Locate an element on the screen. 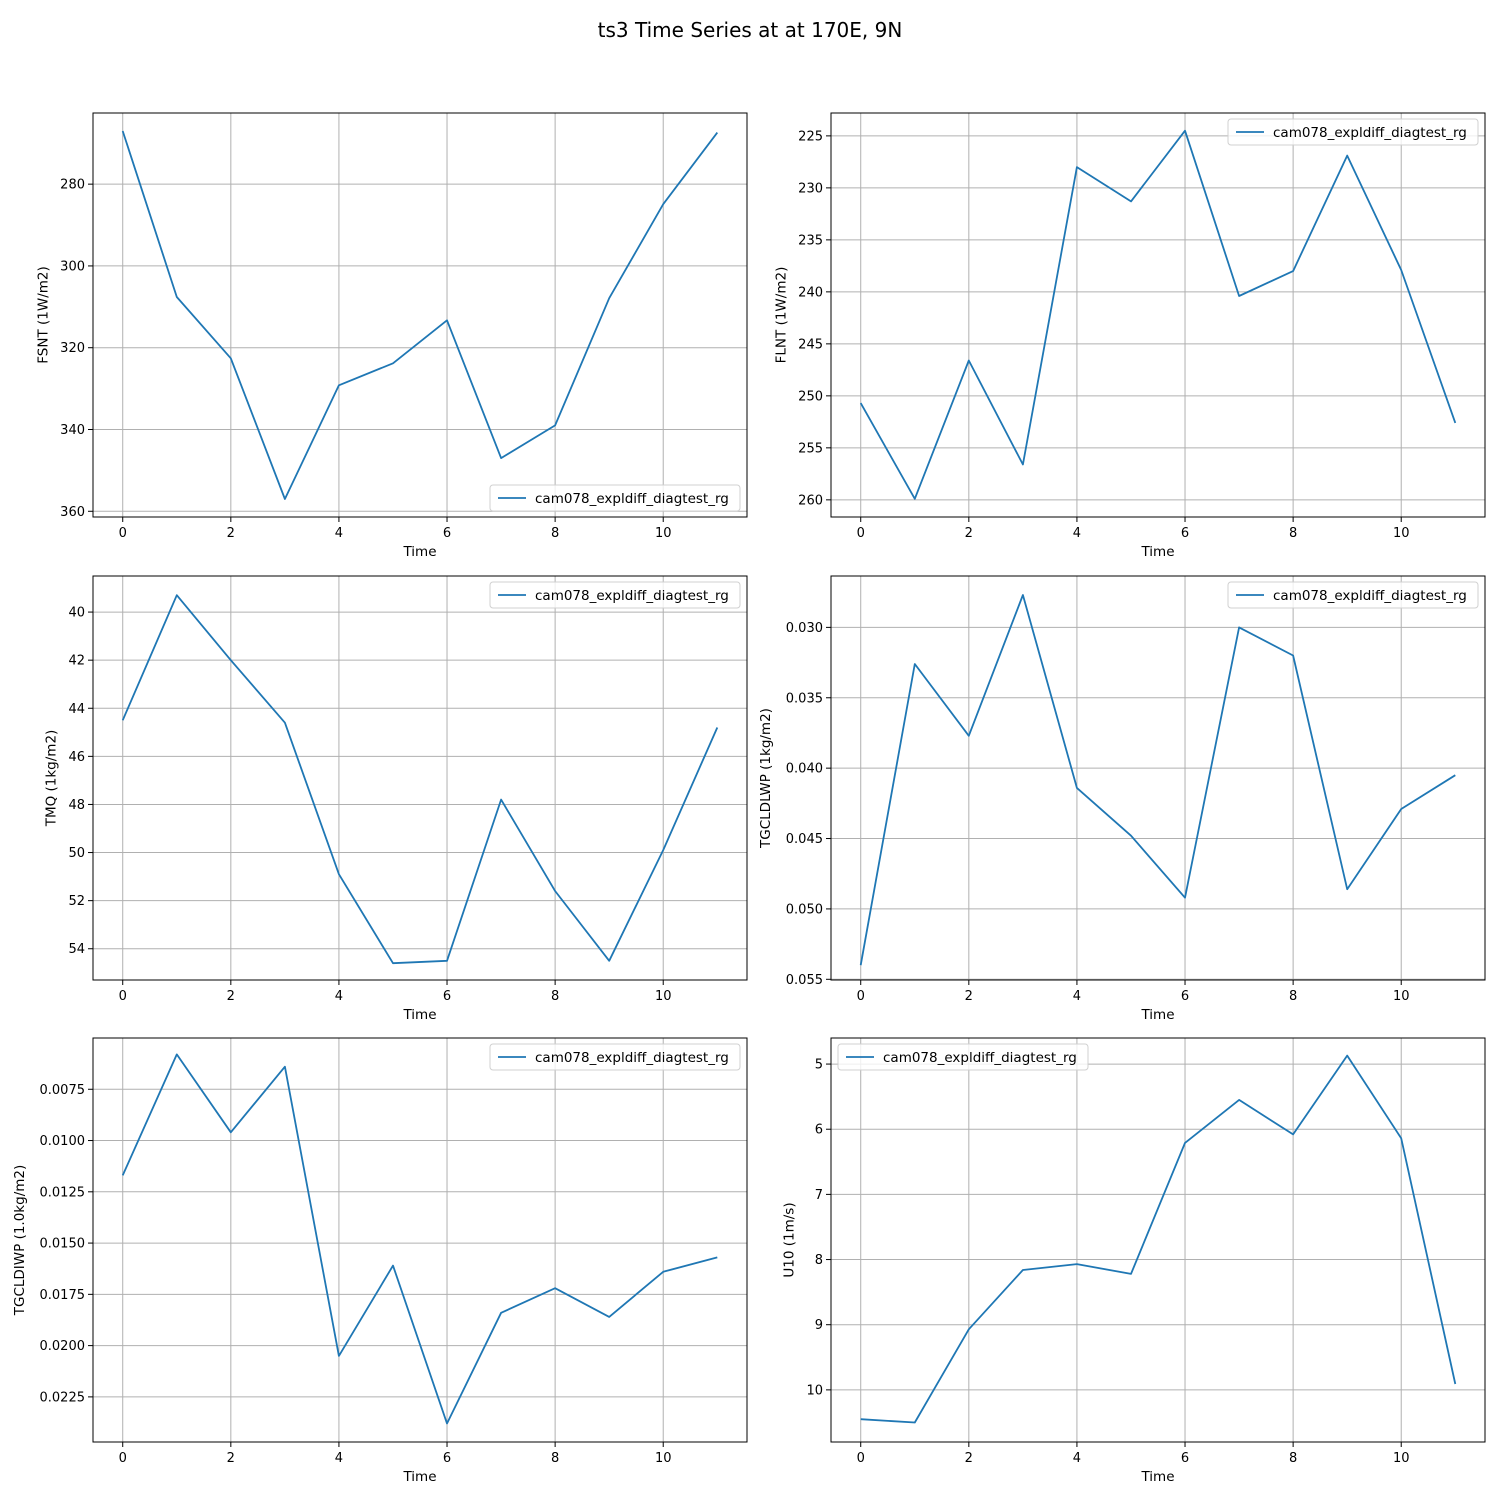 This screenshot has width=1500, height=1500. y-axis-label: TMQ (1kg/m2) is located at coordinates (51, 779).